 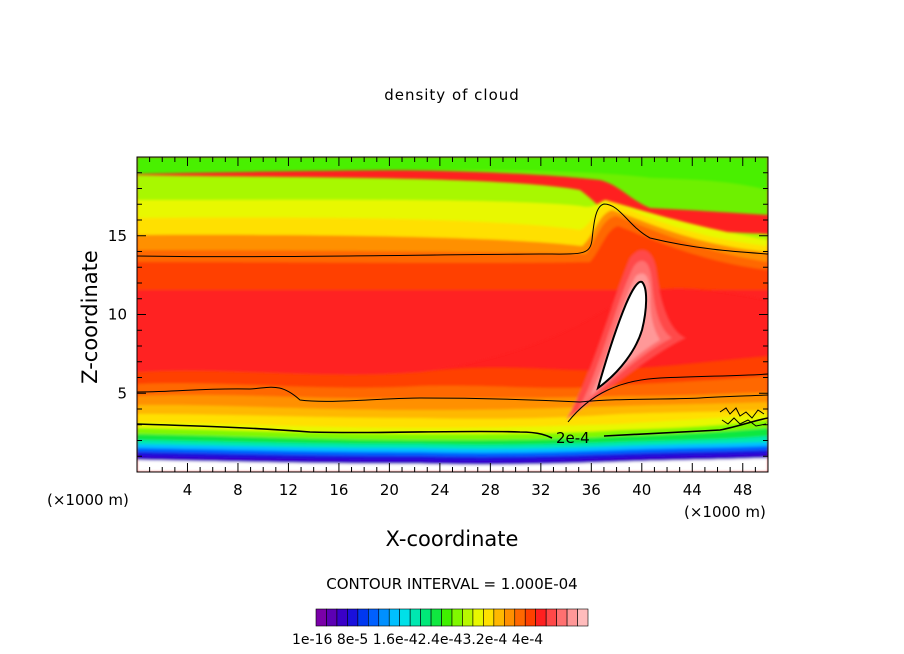 What do you see at coordinates (692, 490) in the screenshot?
I see `x-tick-label: 44` at bounding box center [692, 490].